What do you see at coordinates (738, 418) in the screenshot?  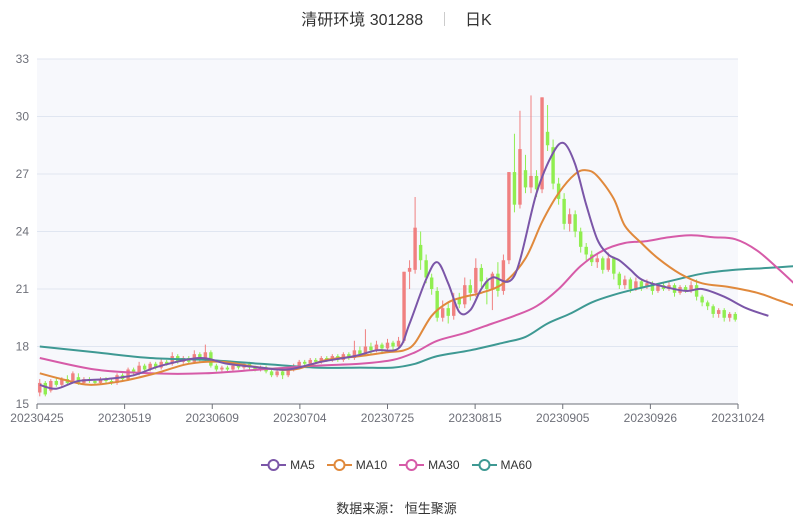 I see `x-tick-label: 20231024` at bounding box center [738, 418].